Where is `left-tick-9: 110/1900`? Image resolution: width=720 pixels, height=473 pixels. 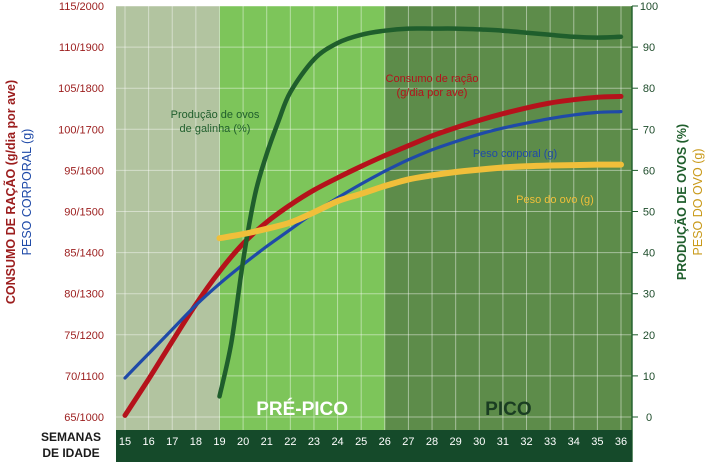
left-tick-9: 110/1900 is located at coordinates (81, 48).